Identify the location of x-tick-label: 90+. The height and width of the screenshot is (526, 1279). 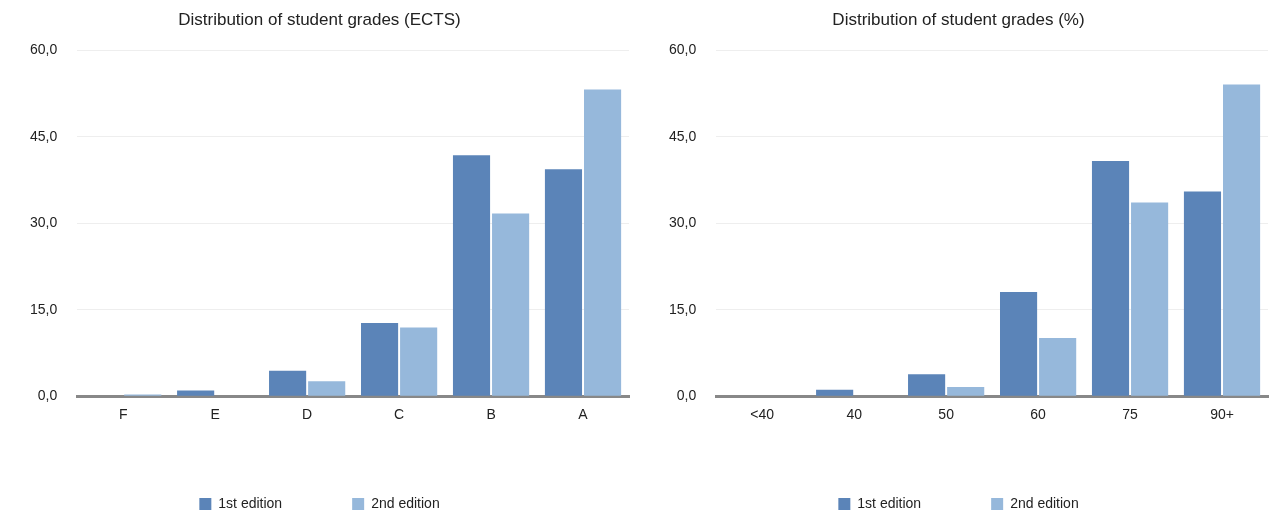
(1222, 414).